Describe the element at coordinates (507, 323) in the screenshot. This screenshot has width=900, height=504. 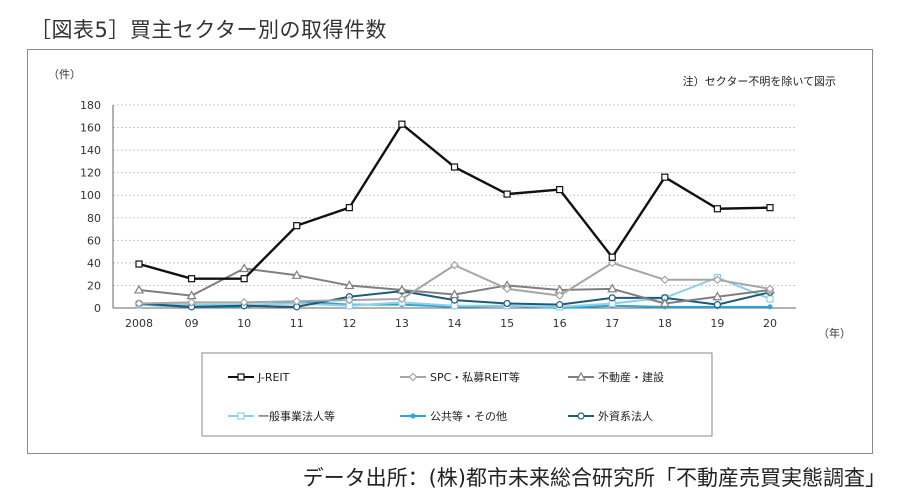
I see `x-tick-label: 15` at that location.